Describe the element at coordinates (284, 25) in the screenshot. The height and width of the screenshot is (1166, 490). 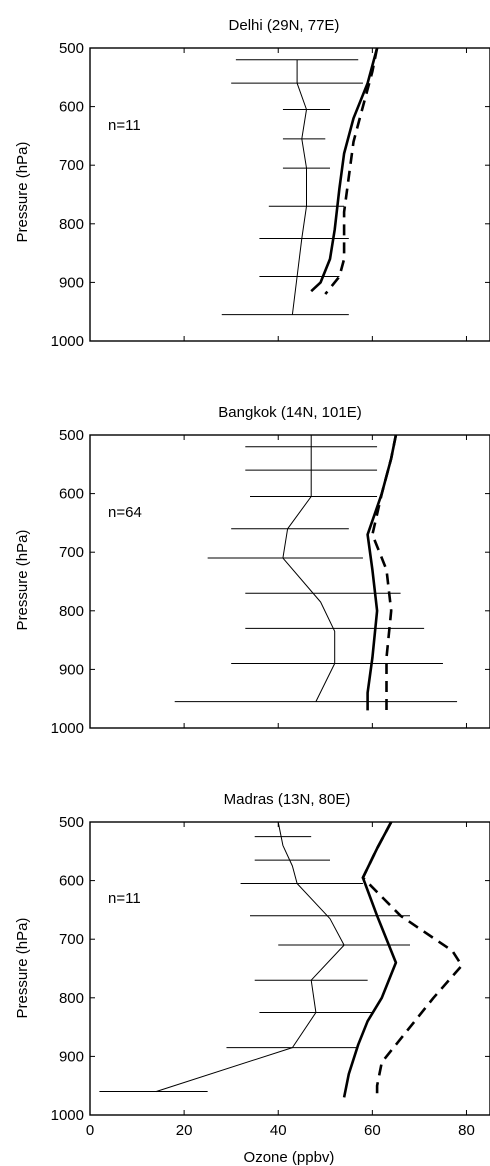
I see `panel-title: Delhi (29N, 77E)` at that location.